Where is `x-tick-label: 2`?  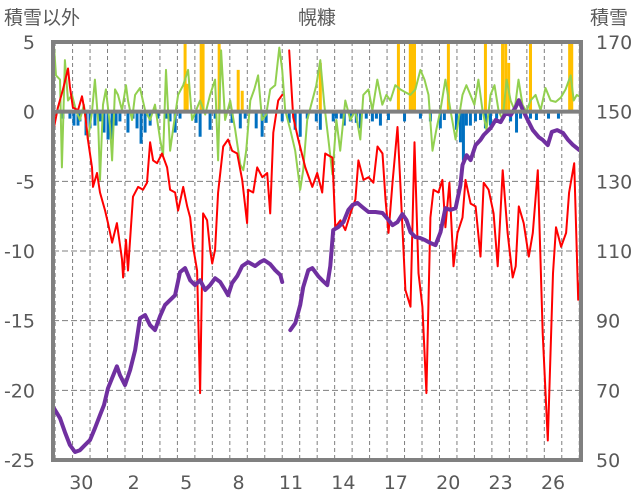
x-tick-label: 2 is located at coordinates (134, 483).